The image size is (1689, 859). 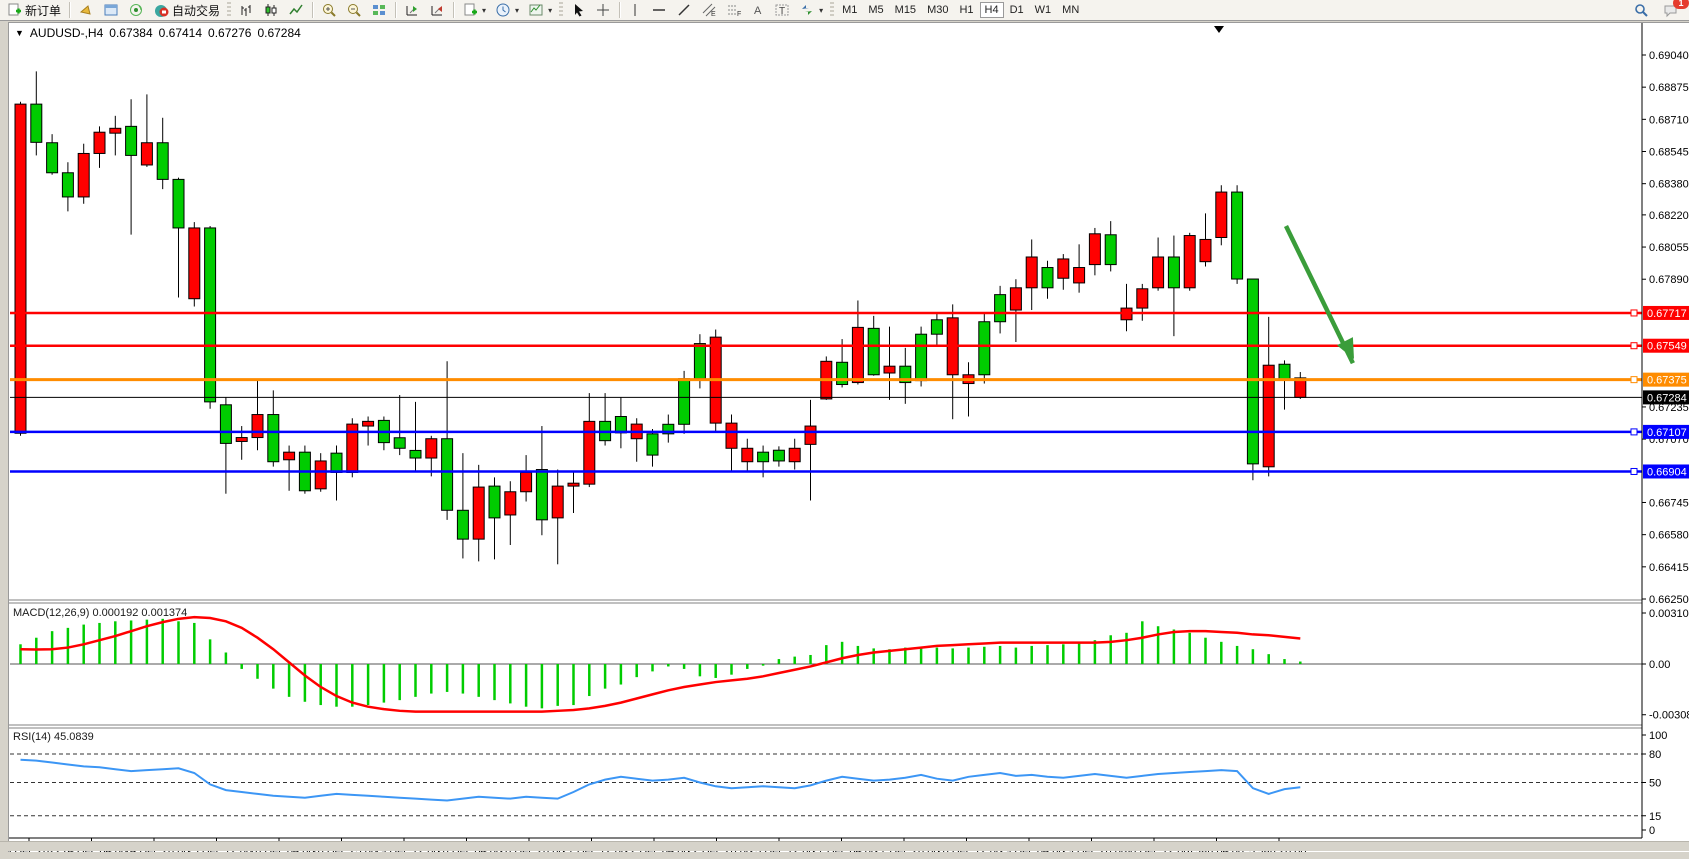 What do you see at coordinates (905, 10) in the screenshot?
I see `tab-m15: M15` at bounding box center [905, 10].